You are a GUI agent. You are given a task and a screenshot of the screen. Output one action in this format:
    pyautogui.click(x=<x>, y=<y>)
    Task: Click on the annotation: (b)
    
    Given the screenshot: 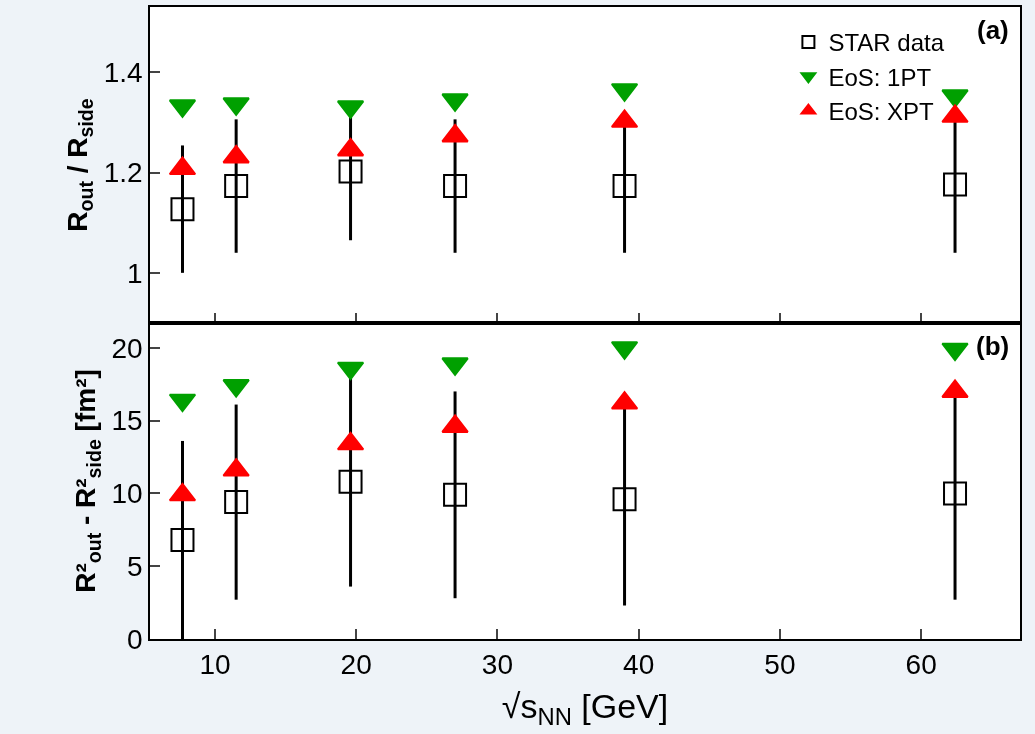 What is the action you would take?
    pyautogui.click(x=993, y=346)
    